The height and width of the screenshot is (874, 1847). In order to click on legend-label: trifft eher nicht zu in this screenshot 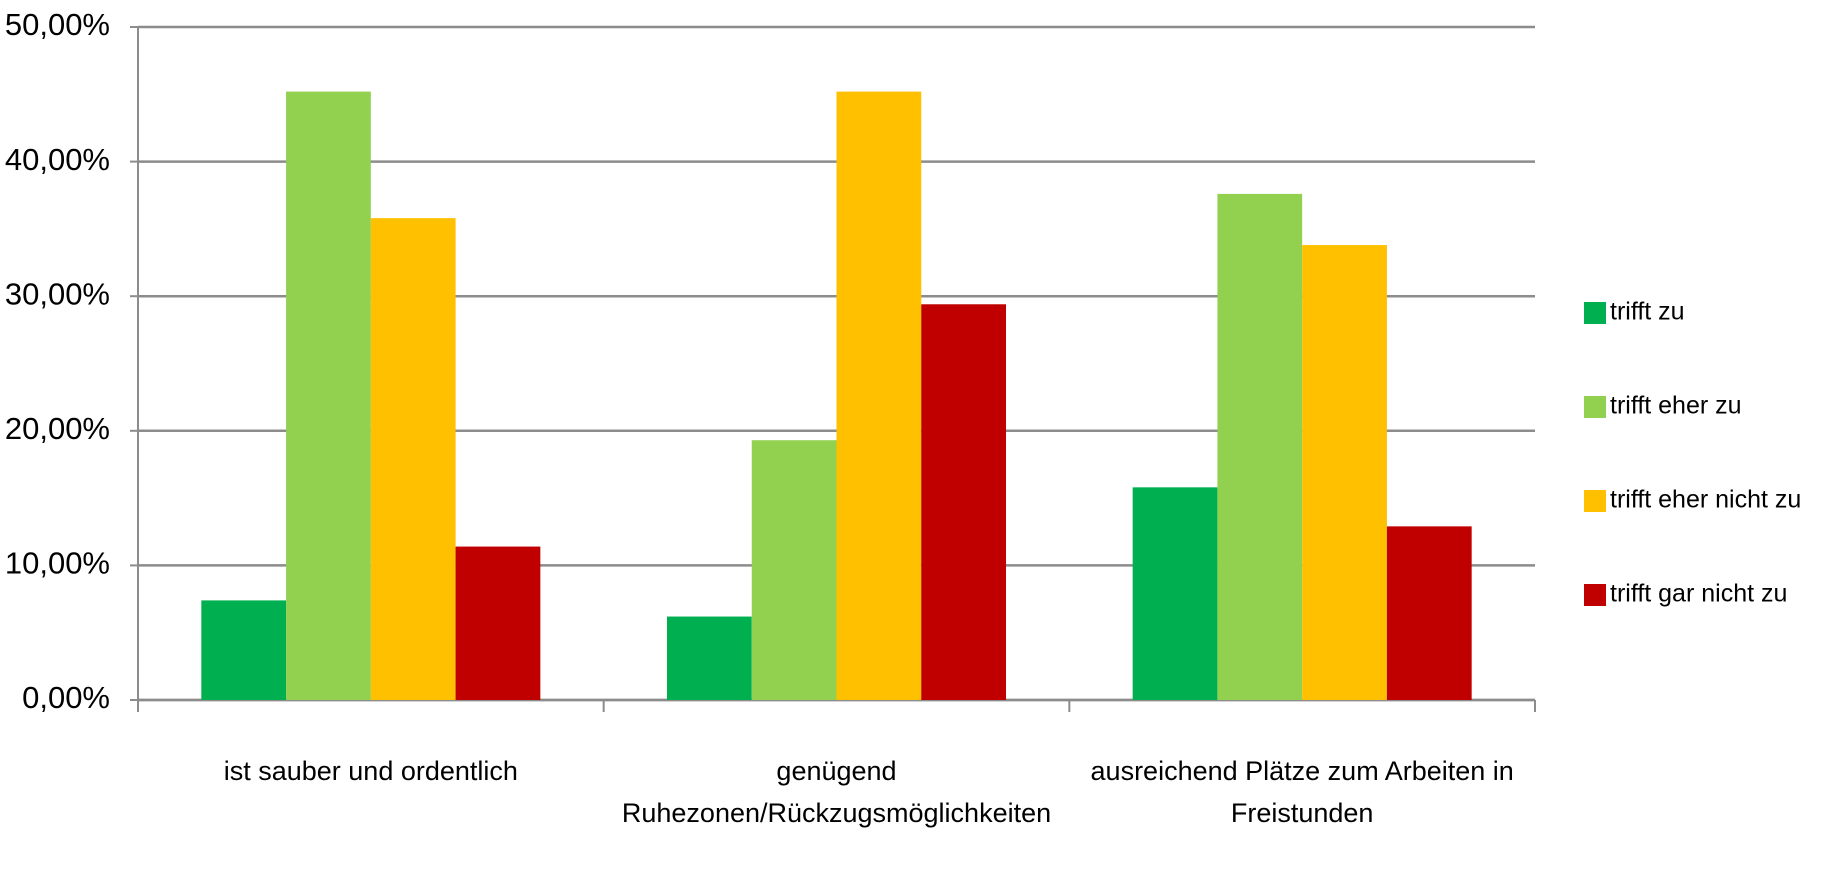, I will do `click(1705, 500)`.